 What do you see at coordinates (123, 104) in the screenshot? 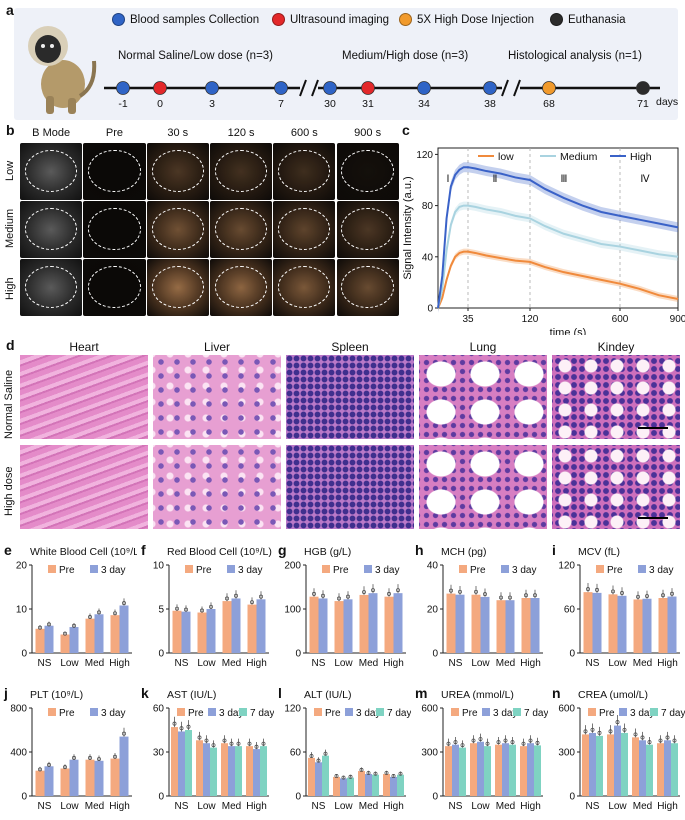
I see `day-label: -1` at bounding box center [123, 104].